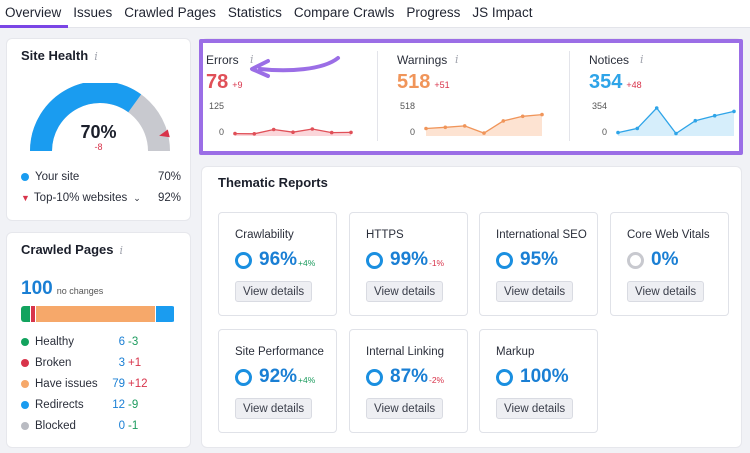 The height and width of the screenshot is (453, 750). Describe the element at coordinates (25, 314) in the screenshot. I see `bar-segment-healthy` at that location.